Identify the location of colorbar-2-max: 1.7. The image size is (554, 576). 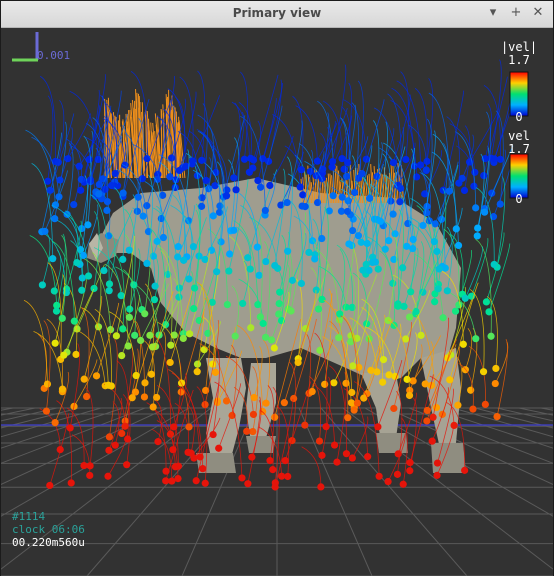
(519, 149).